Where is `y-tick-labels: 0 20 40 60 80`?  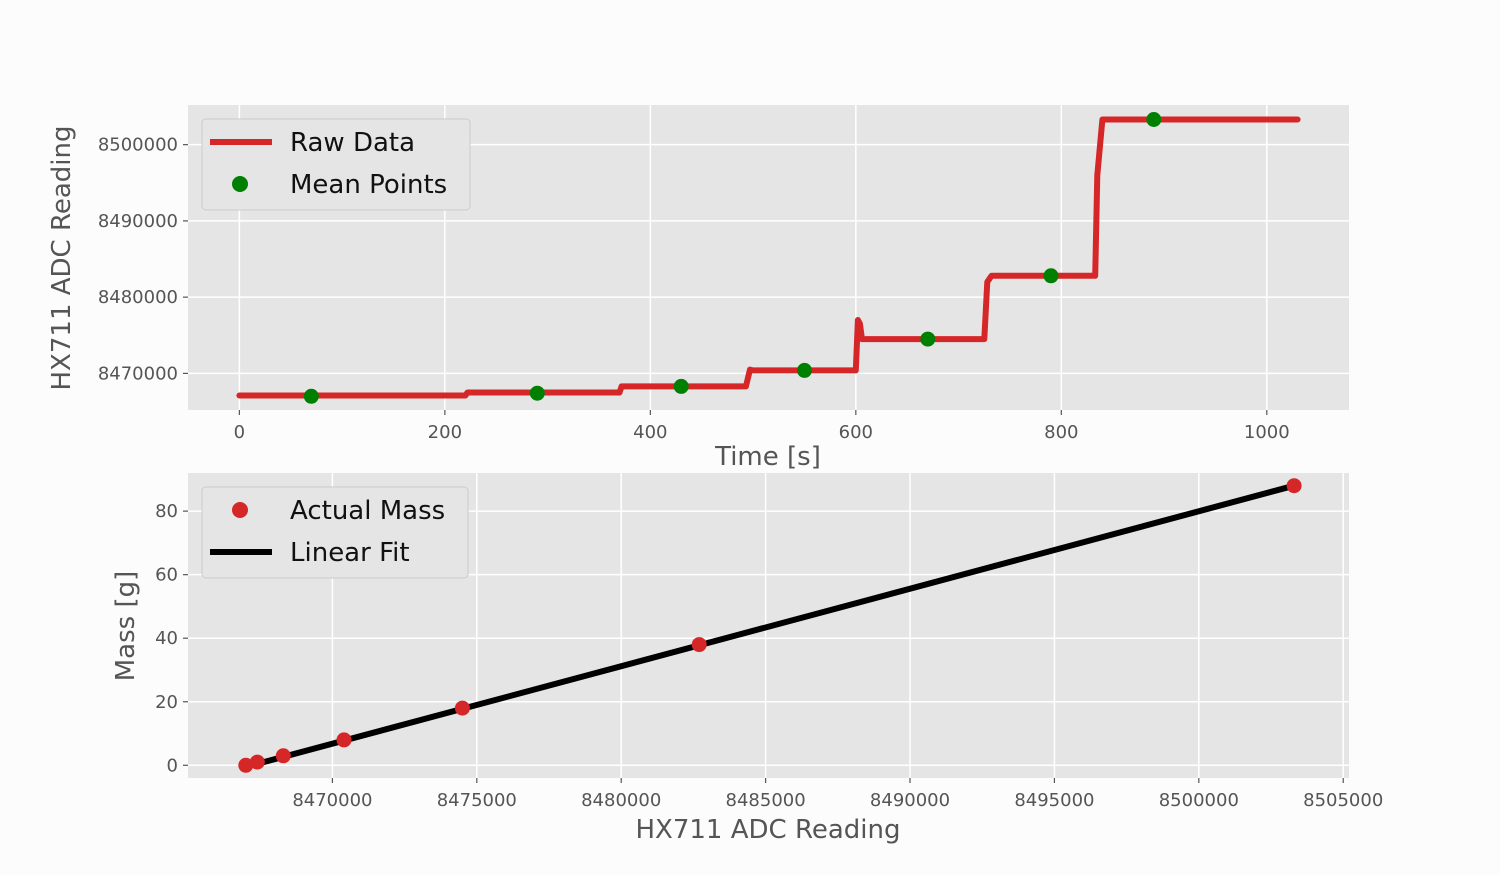
y-tick-labels: 0 20 40 60 80 is located at coordinates (171, 638).